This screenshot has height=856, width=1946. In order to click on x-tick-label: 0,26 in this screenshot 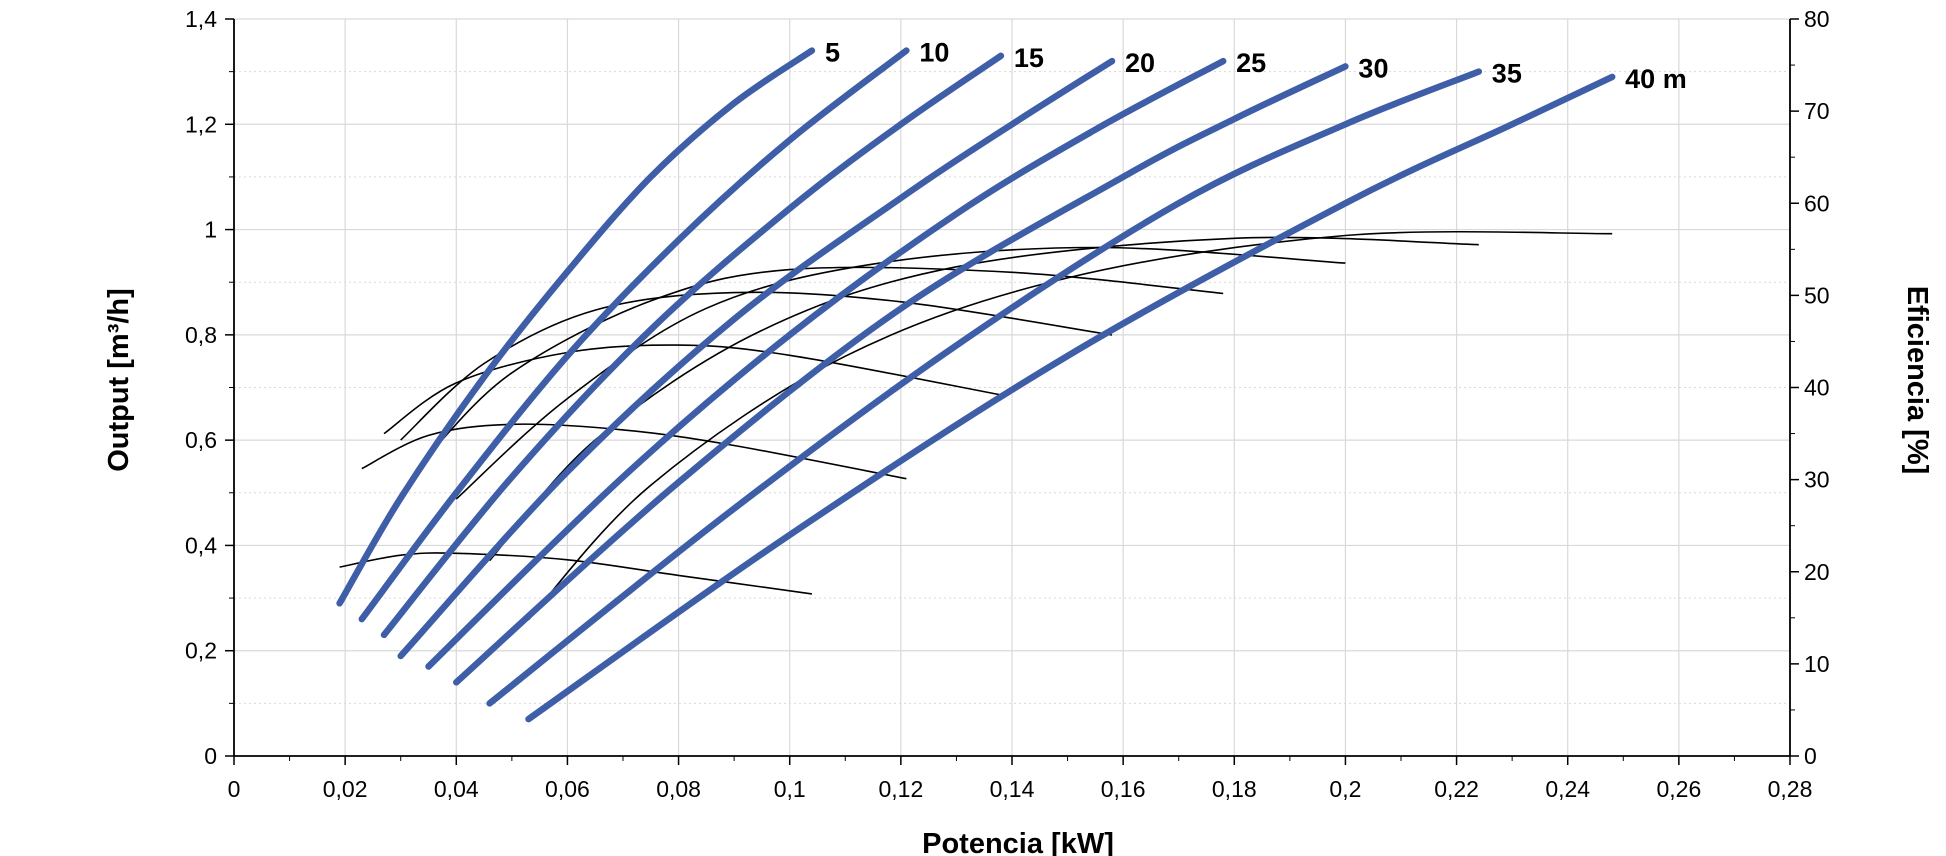, I will do `click(1678, 789)`.